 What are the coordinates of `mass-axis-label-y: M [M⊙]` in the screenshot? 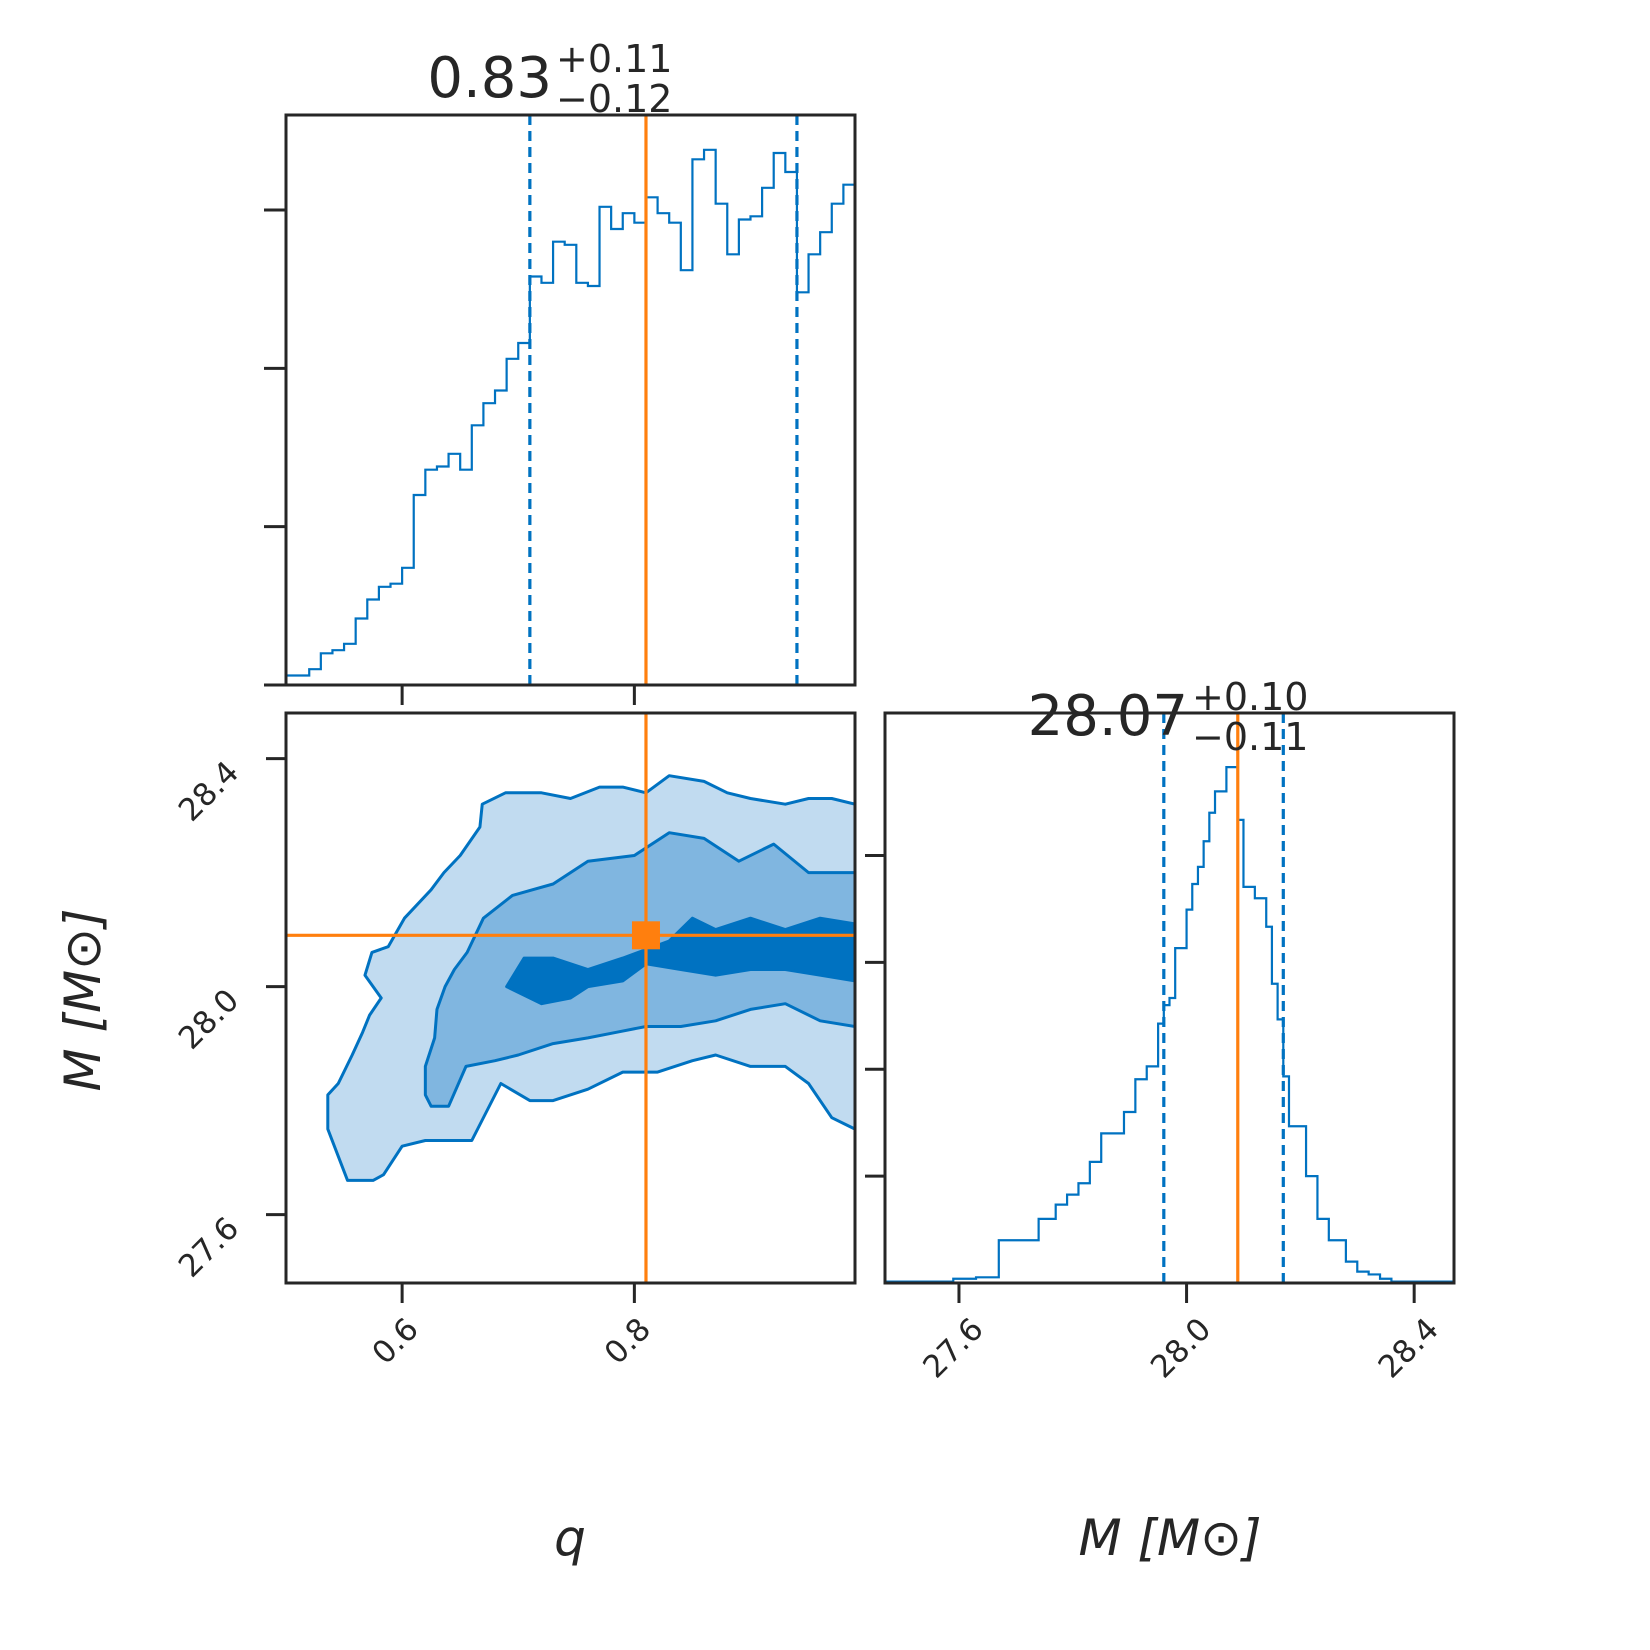 It's located at (83, 999).